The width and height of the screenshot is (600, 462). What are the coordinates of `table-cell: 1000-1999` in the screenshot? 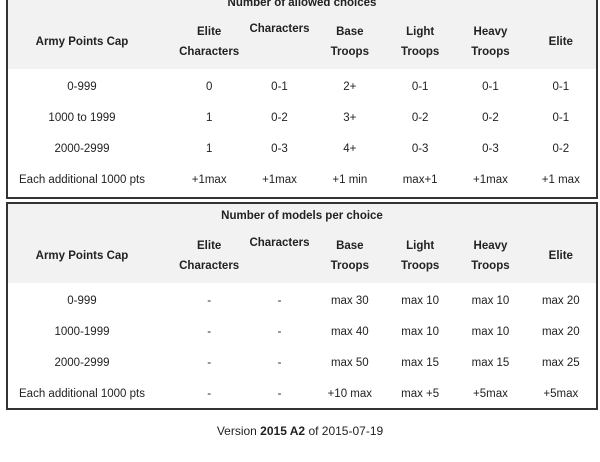 It's located at (82, 331).